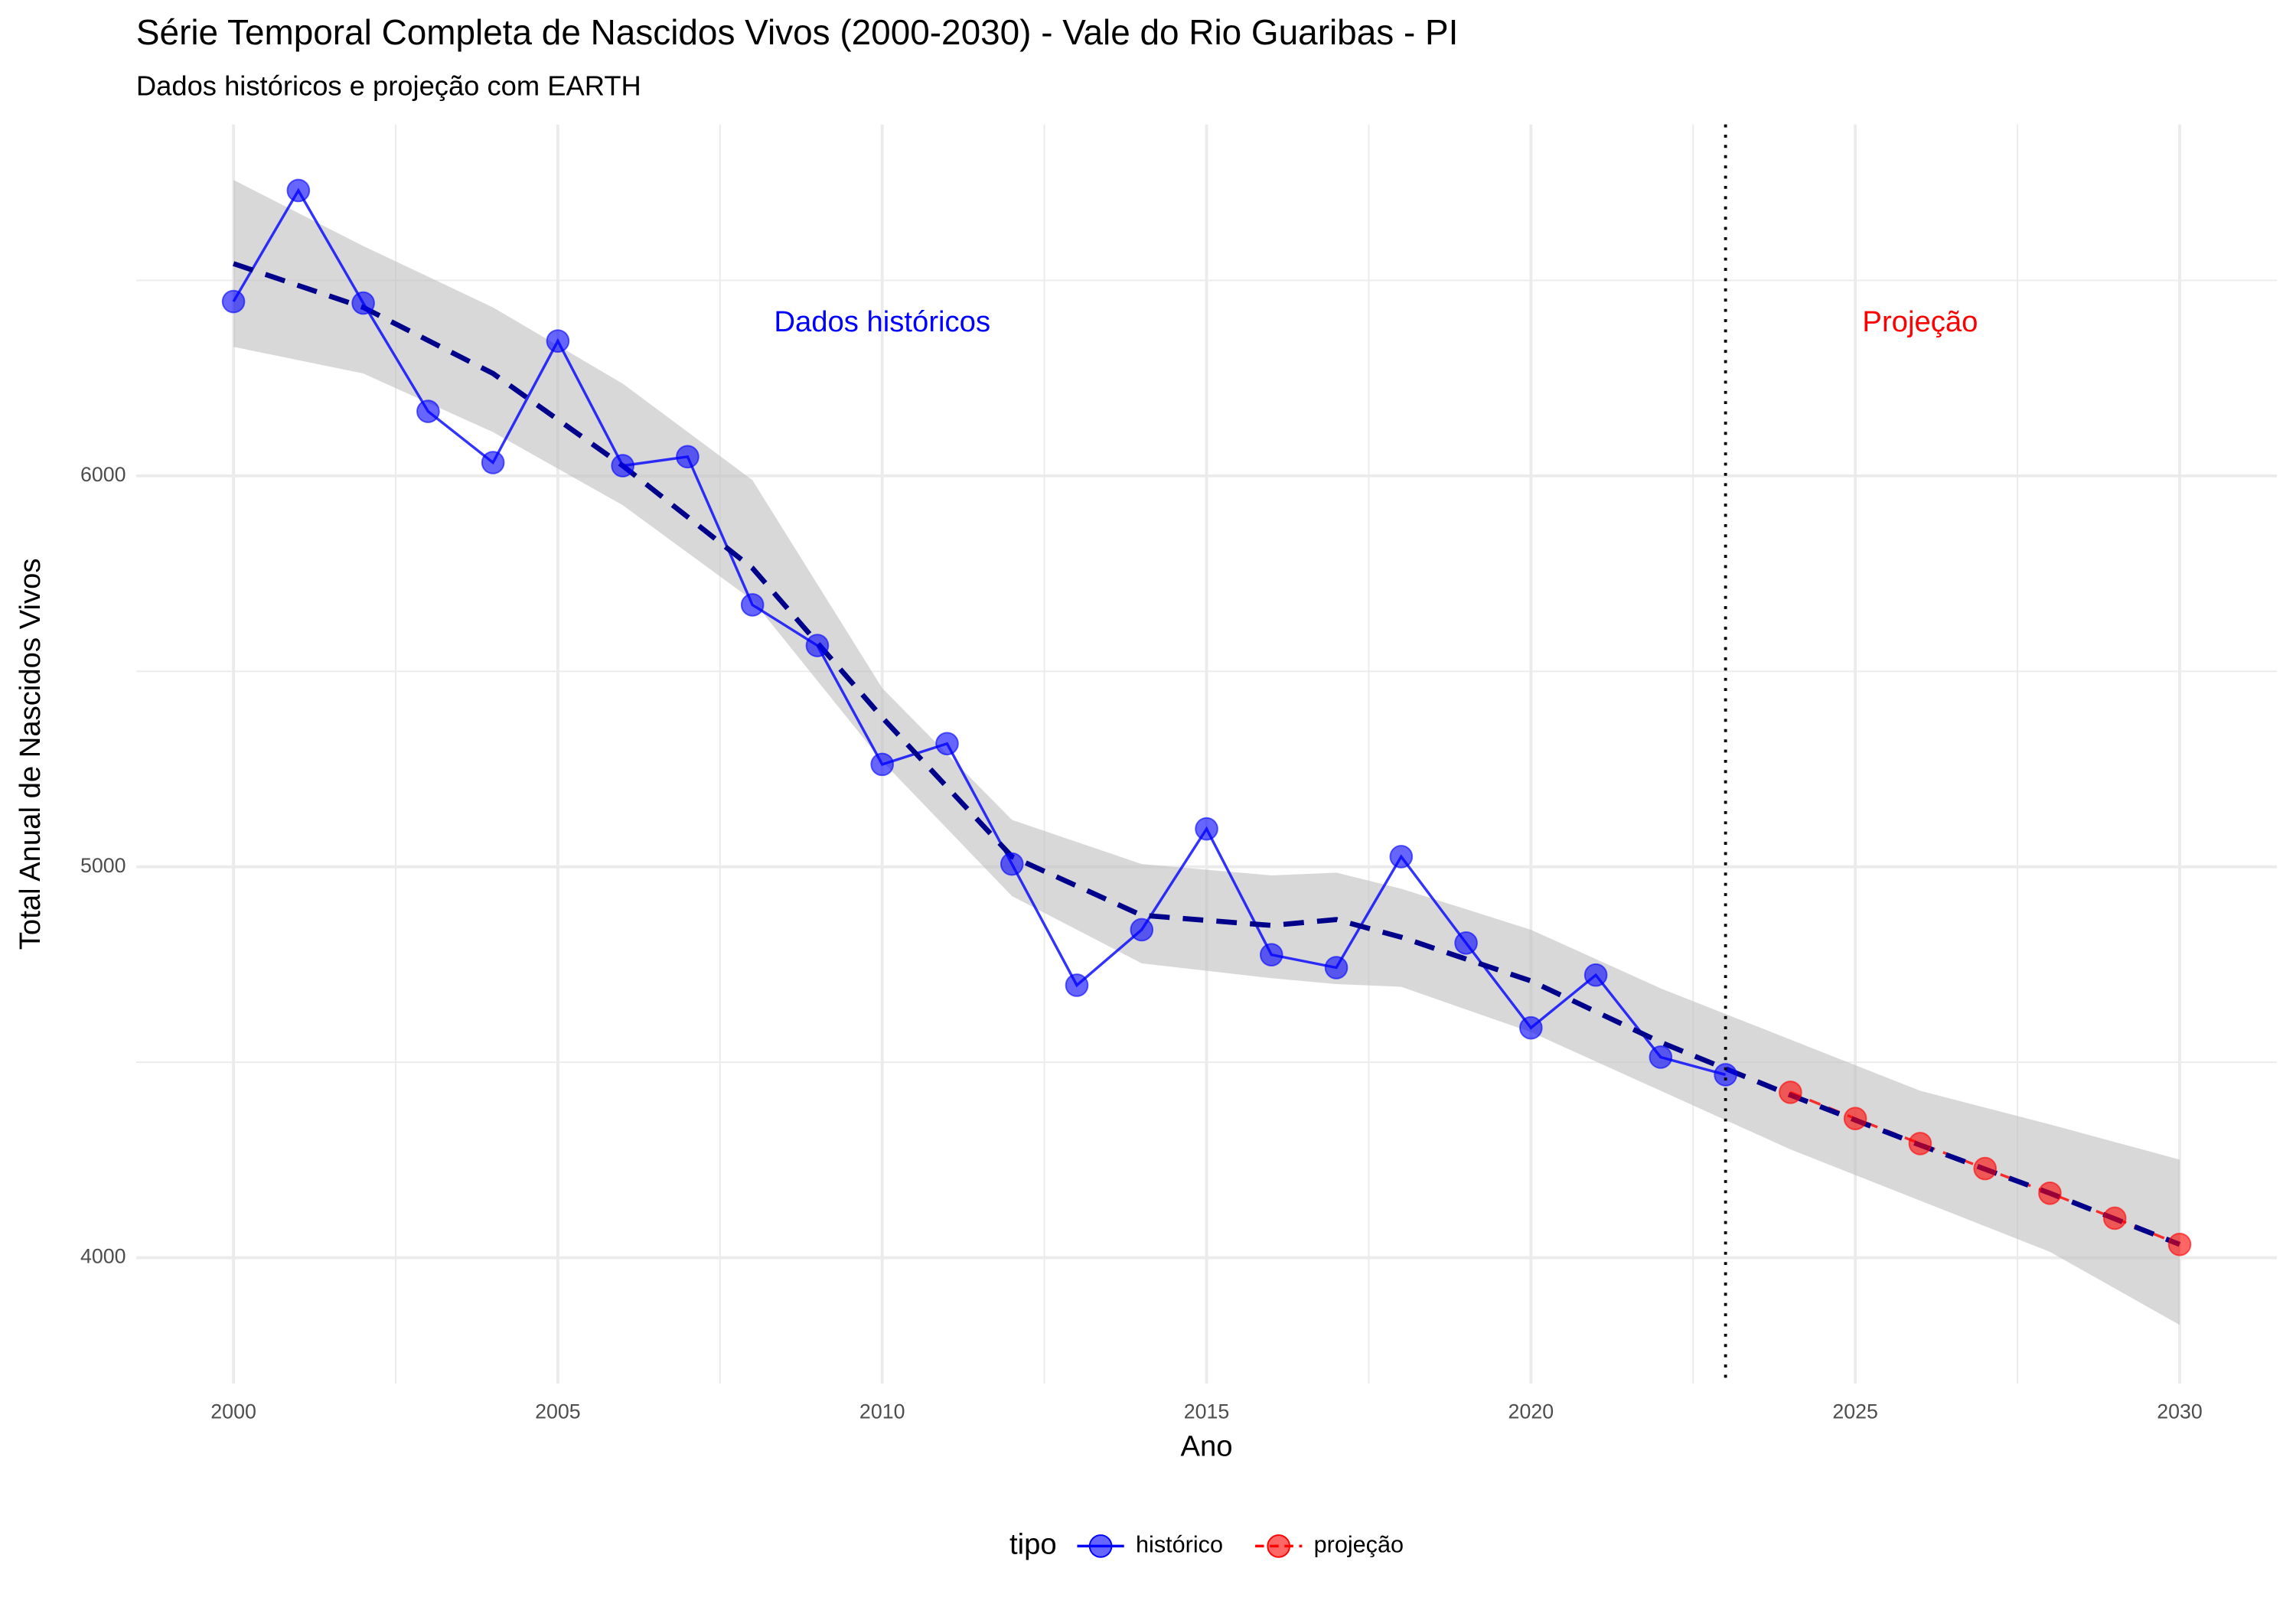 This screenshot has width=2296, height=1607. What do you see at coordinates (103, 474) in the screenshot?
I see `y-tick-label: 6000` at bounding box center [103, 474].